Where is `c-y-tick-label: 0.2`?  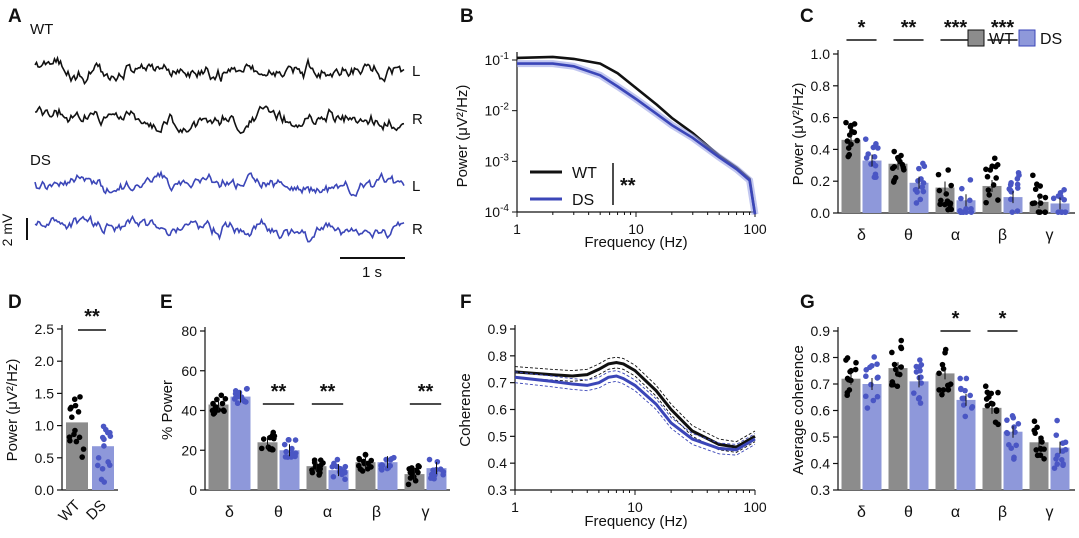 c-y-tick-label: 0.2 is located at coordinates (821, 181).